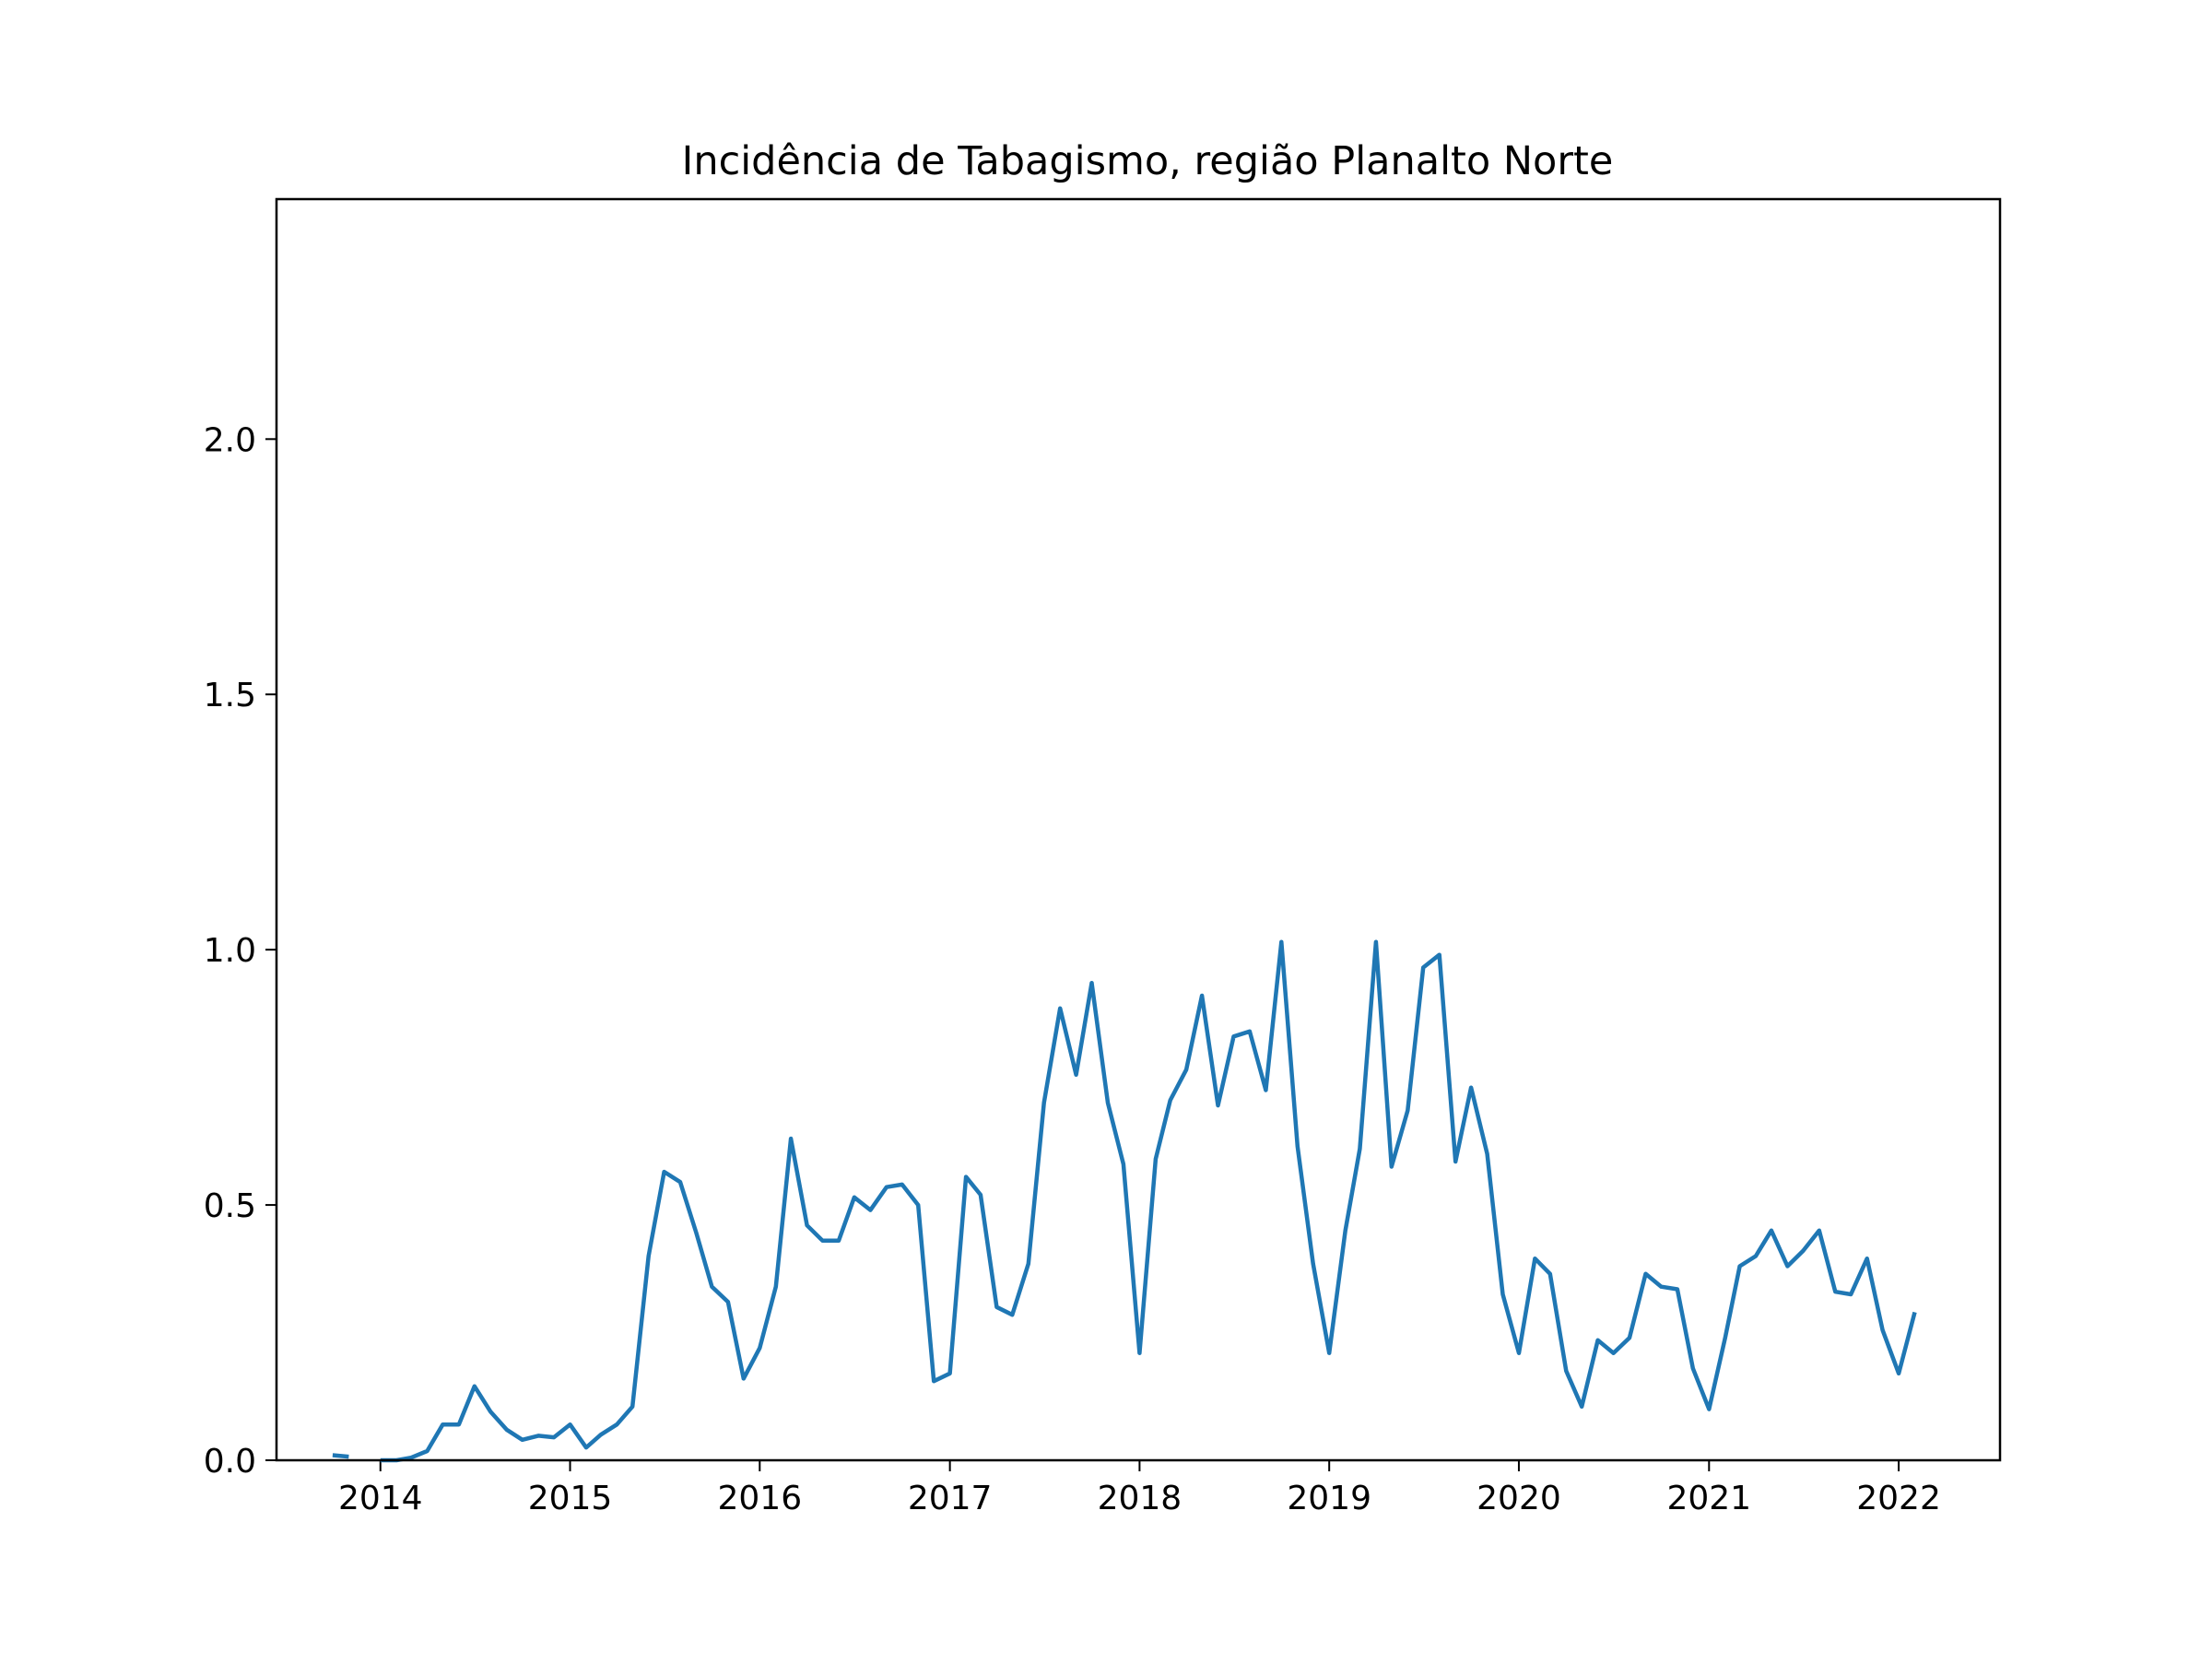 Image resolution: width=2212 pixels, height=1664 pixels. I want to click on x-tick-label: 2020, so click(1519, 1498).